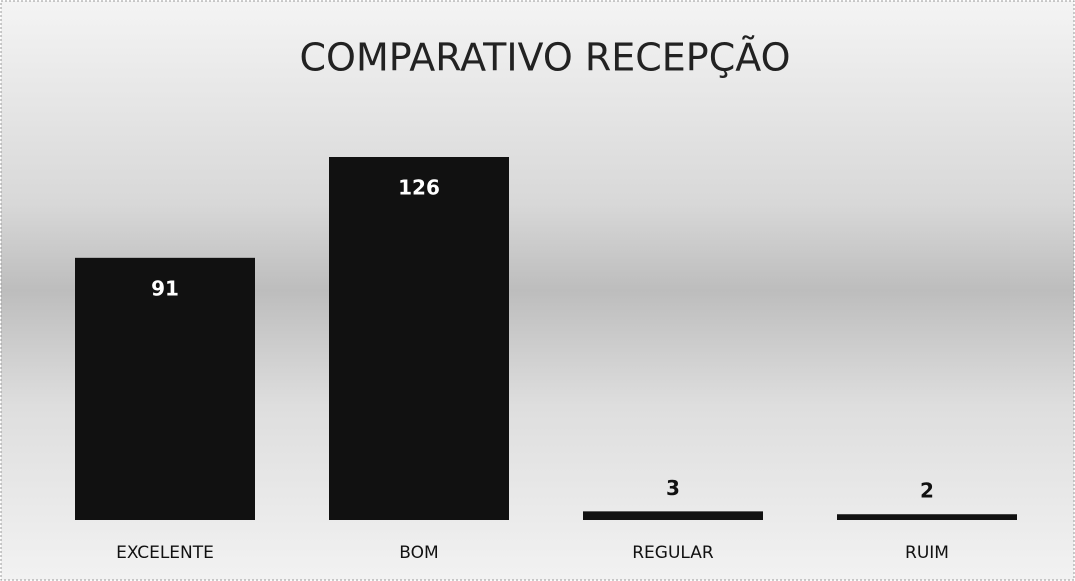  I want to click on x-tick-label: BOM, so click(418, 553).